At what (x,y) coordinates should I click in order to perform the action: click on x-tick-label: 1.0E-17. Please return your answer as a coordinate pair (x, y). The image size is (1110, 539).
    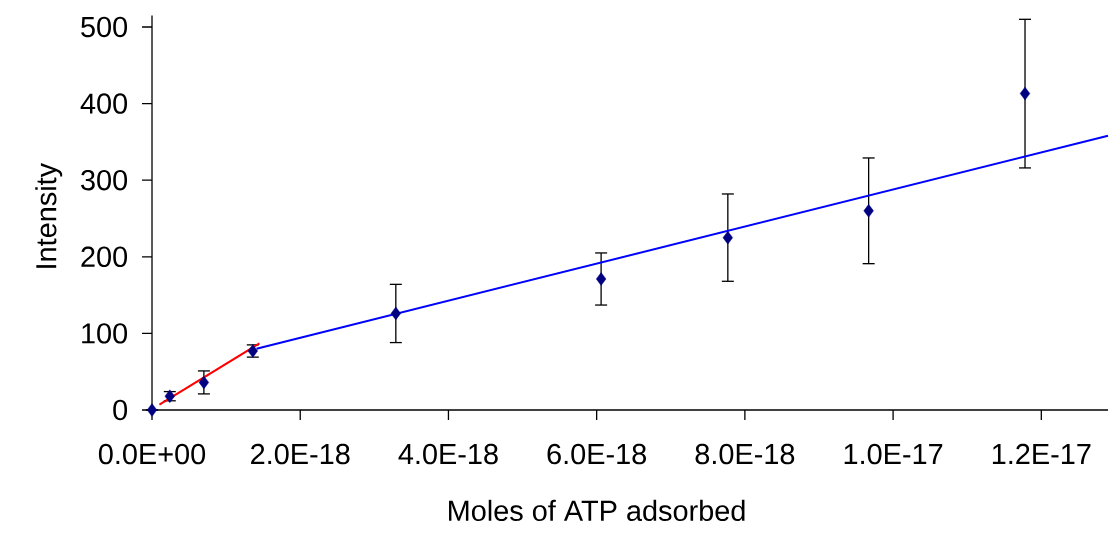
    Looking at the image, I should click on (893, 454).